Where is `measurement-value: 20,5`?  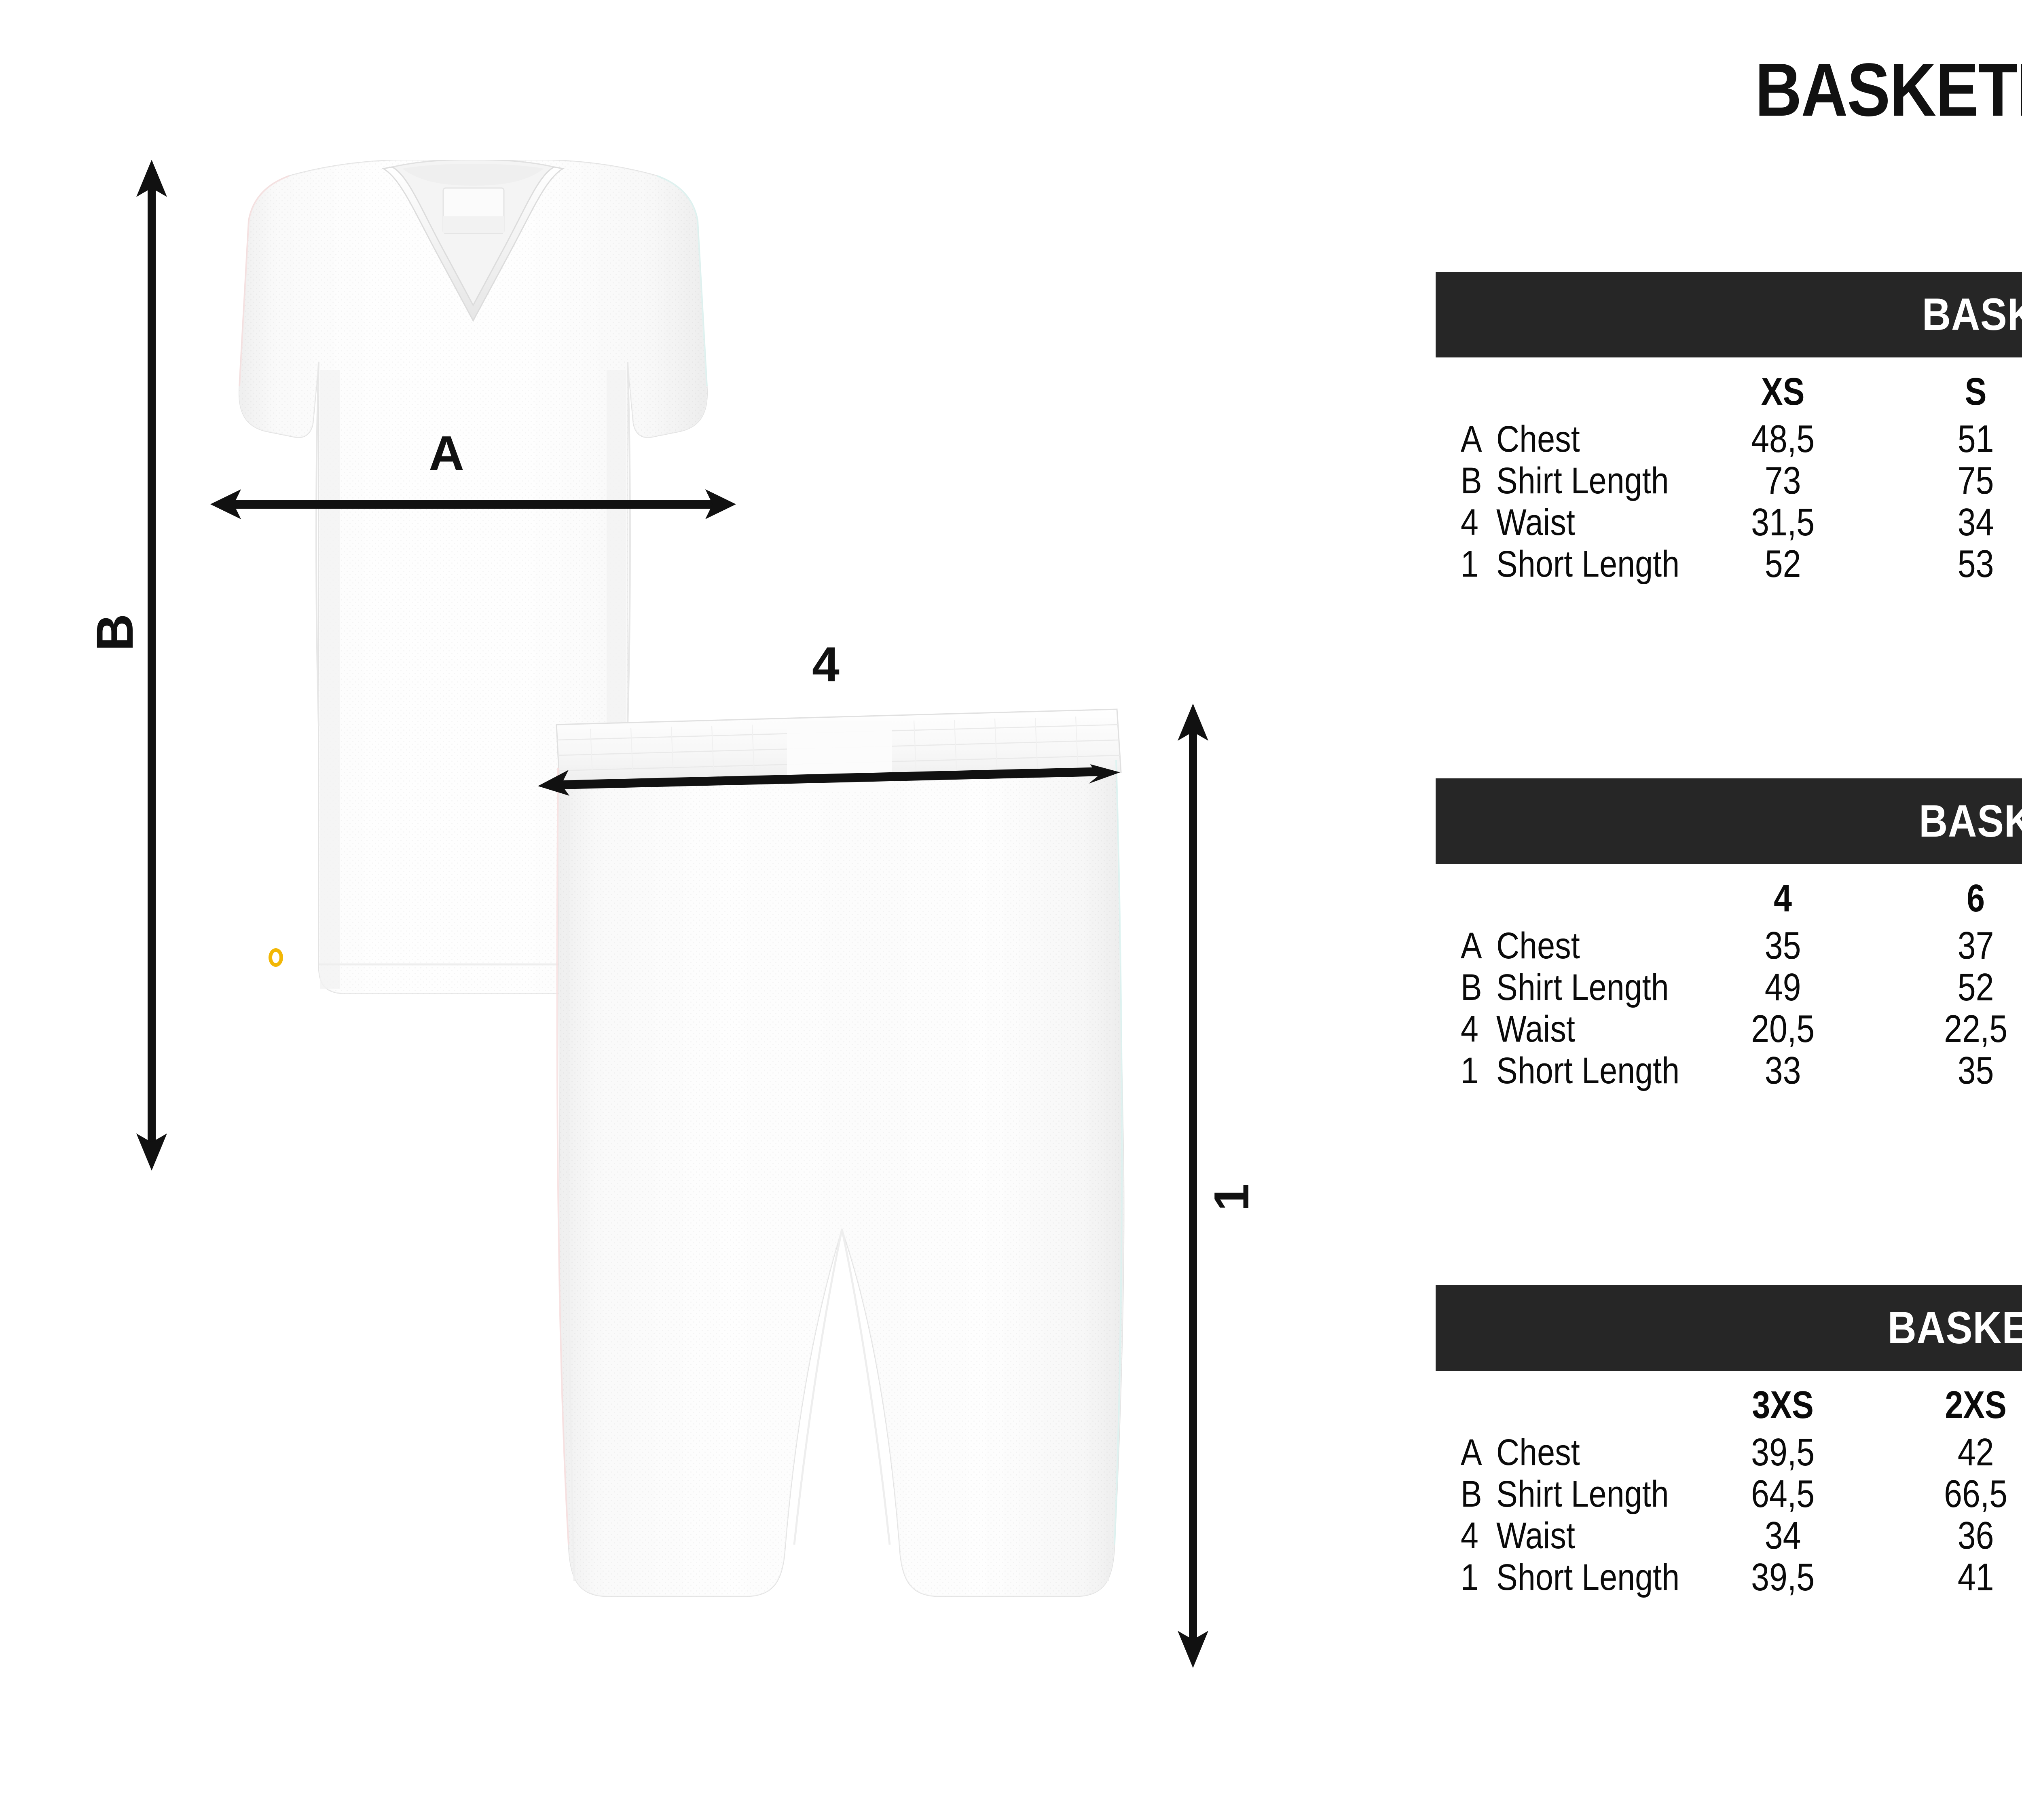
measurement-value: 20,5 is located at coordinates (1783, 1029).